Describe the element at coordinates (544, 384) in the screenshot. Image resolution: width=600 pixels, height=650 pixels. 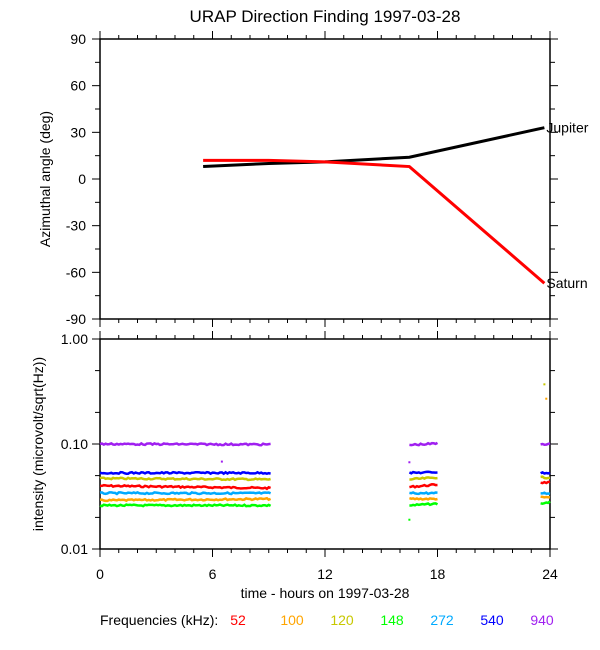
I see `data-point-120khz` at that location.